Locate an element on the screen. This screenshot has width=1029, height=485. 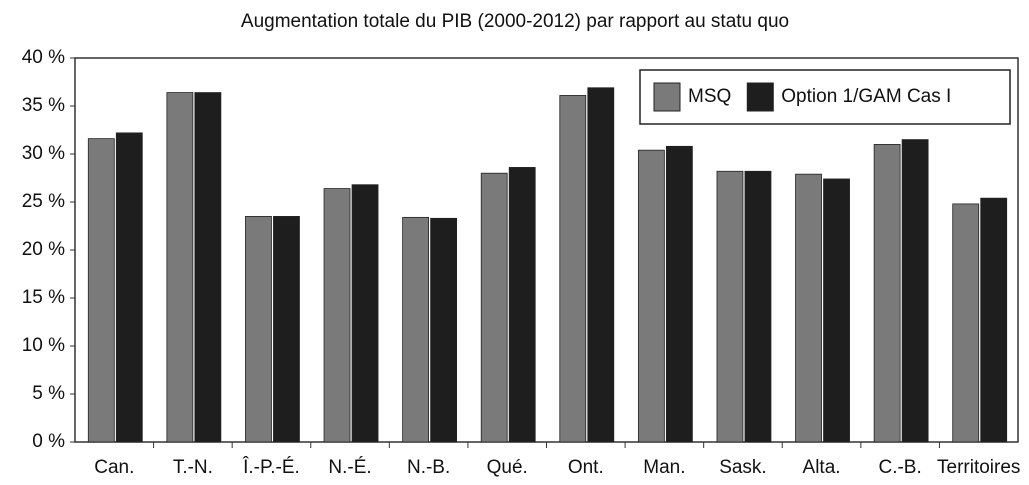
x-tick-label: N.-B. is located at coordinates (428, 467).